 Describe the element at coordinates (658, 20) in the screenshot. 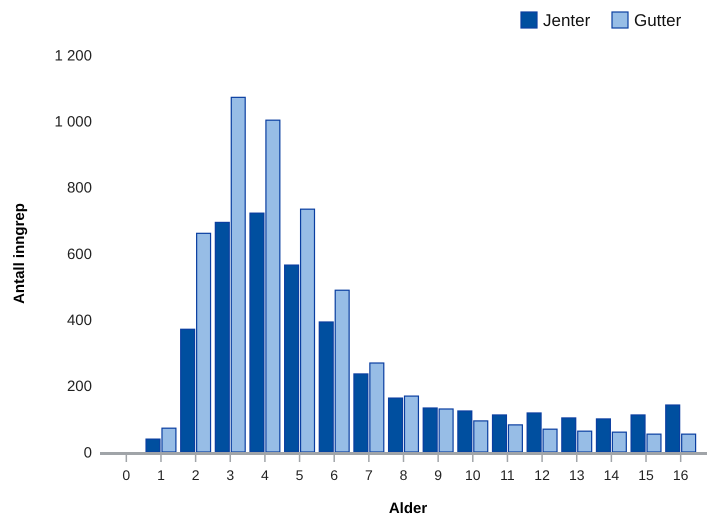

I see `legend-label: Gutter` at that location.